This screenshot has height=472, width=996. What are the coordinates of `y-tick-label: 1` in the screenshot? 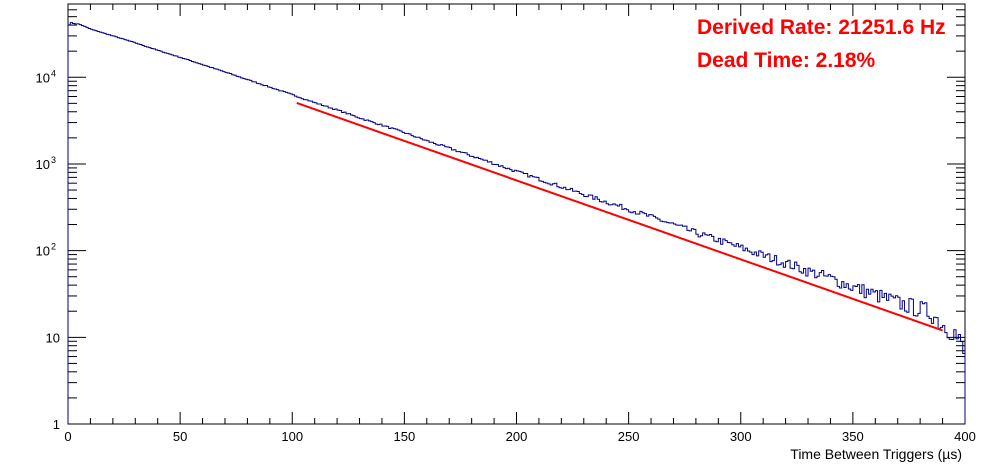 It's located at (56, 424).